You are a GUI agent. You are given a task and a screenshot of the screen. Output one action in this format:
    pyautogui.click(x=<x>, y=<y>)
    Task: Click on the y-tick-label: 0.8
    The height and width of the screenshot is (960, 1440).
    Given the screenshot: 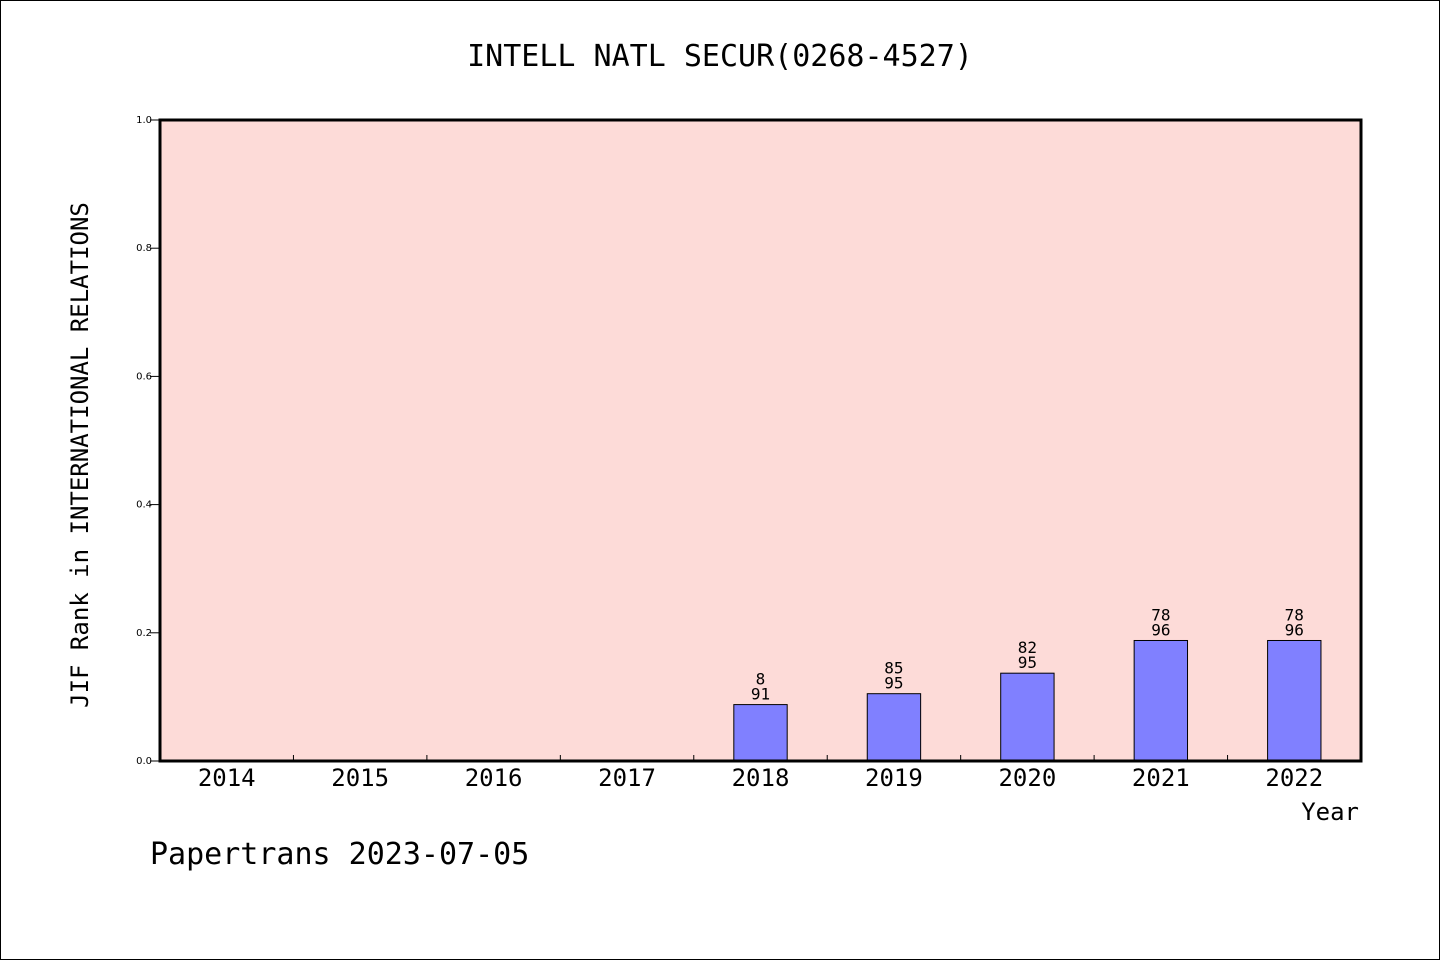 What is the action you would take?
    pyautogui.click(x=144, y=248)
    